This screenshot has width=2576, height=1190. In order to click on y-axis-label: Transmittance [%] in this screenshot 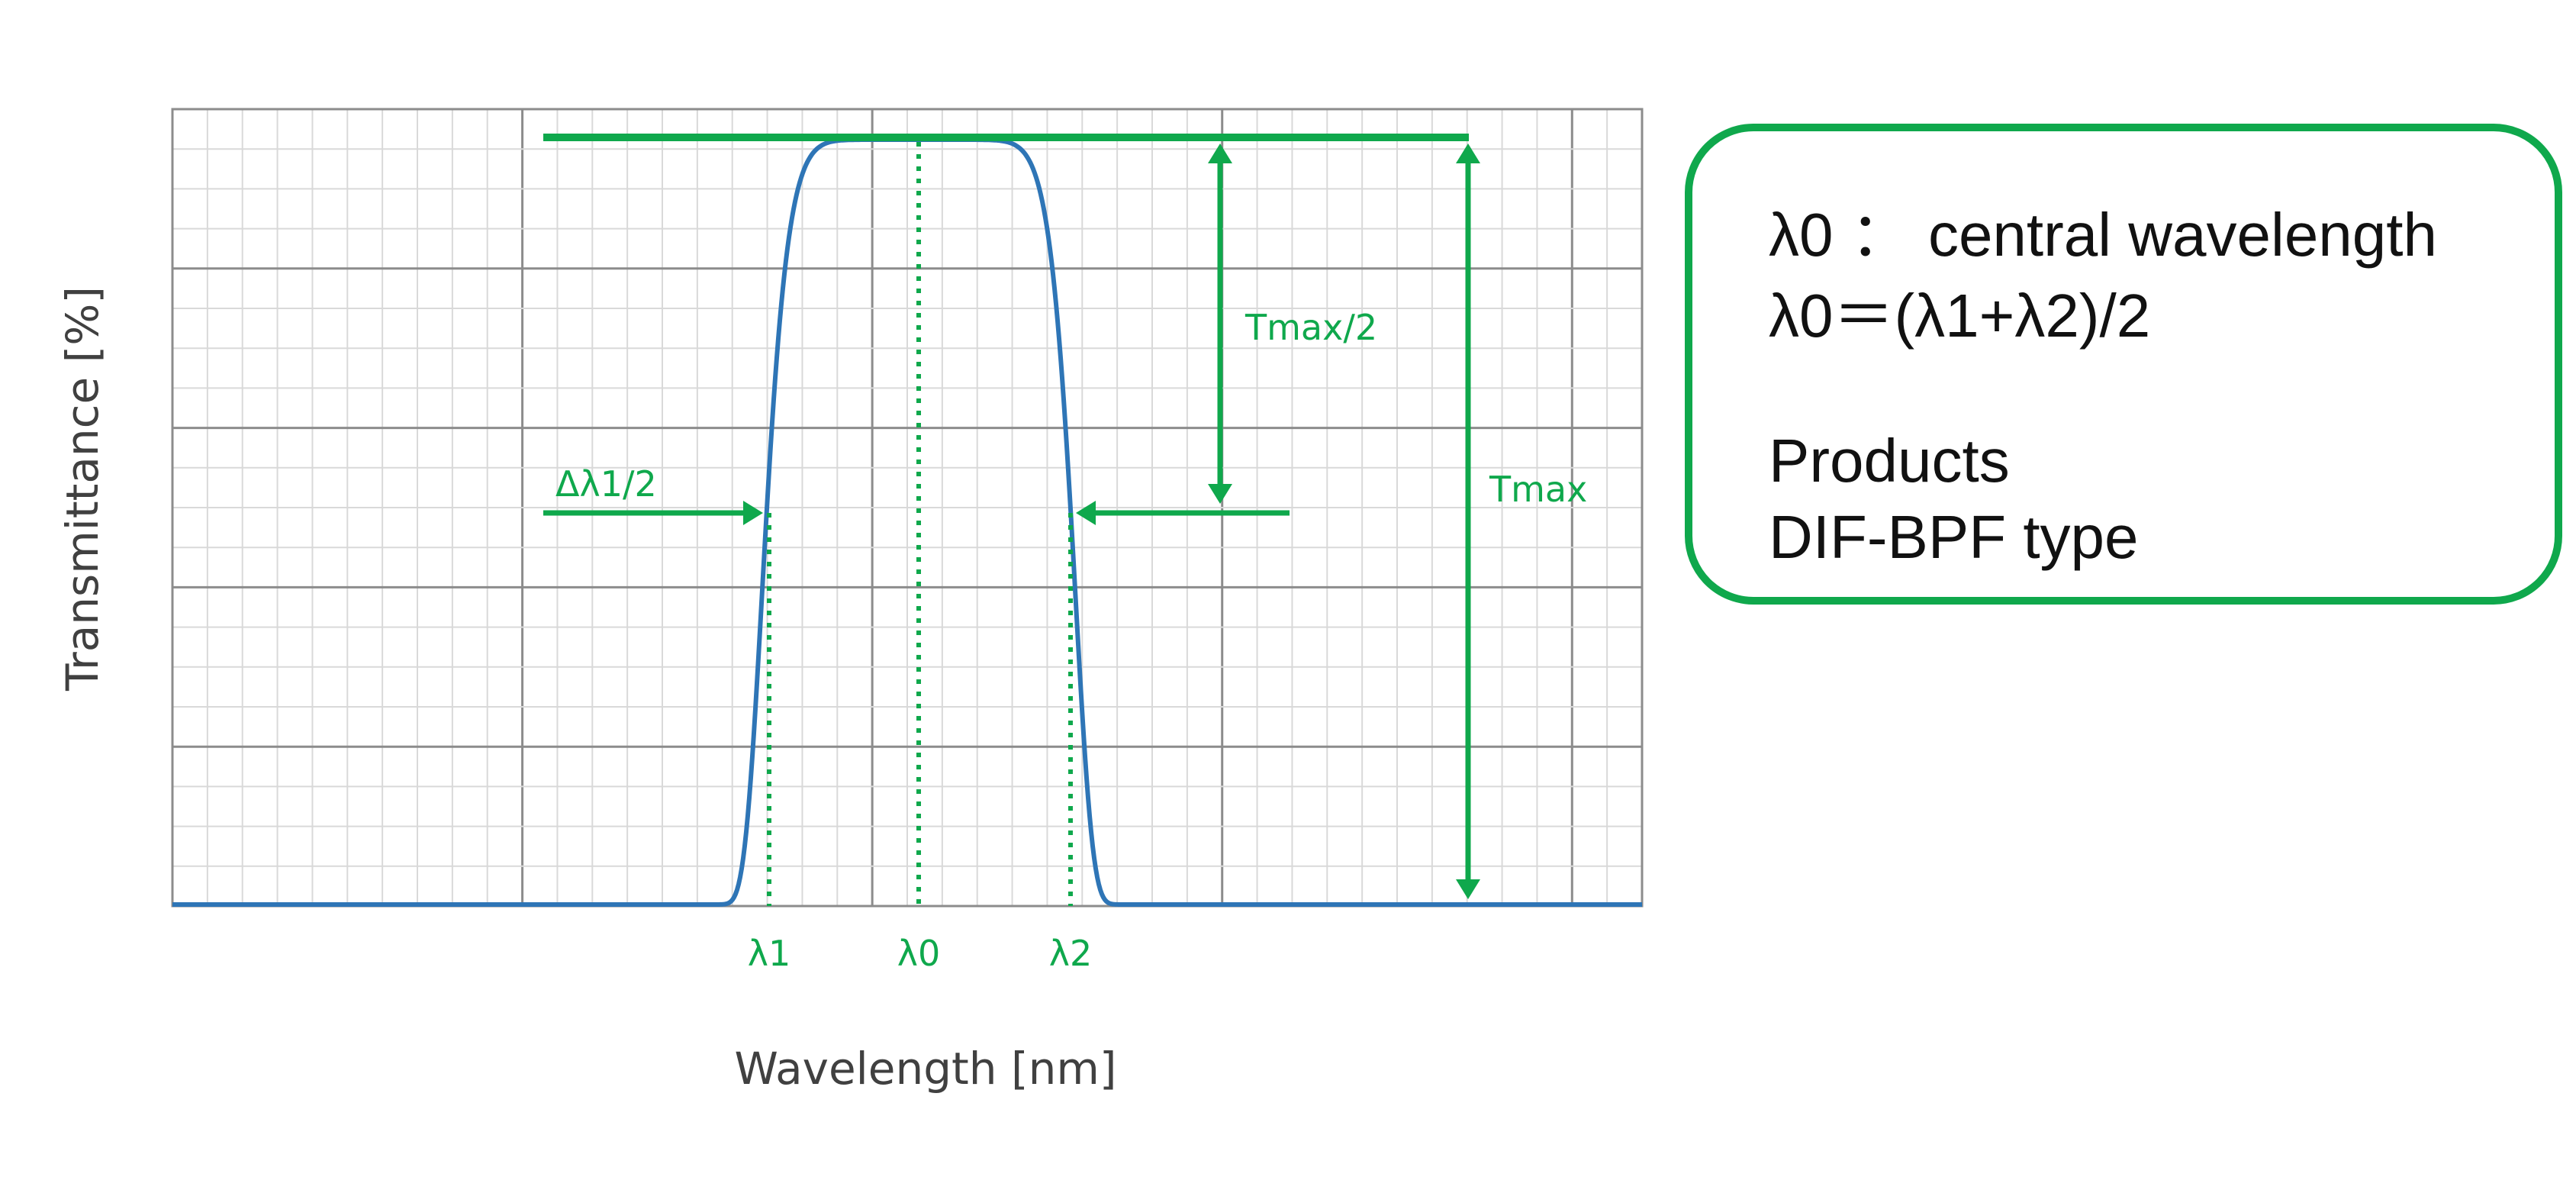, I will do `click(82, 489)`.